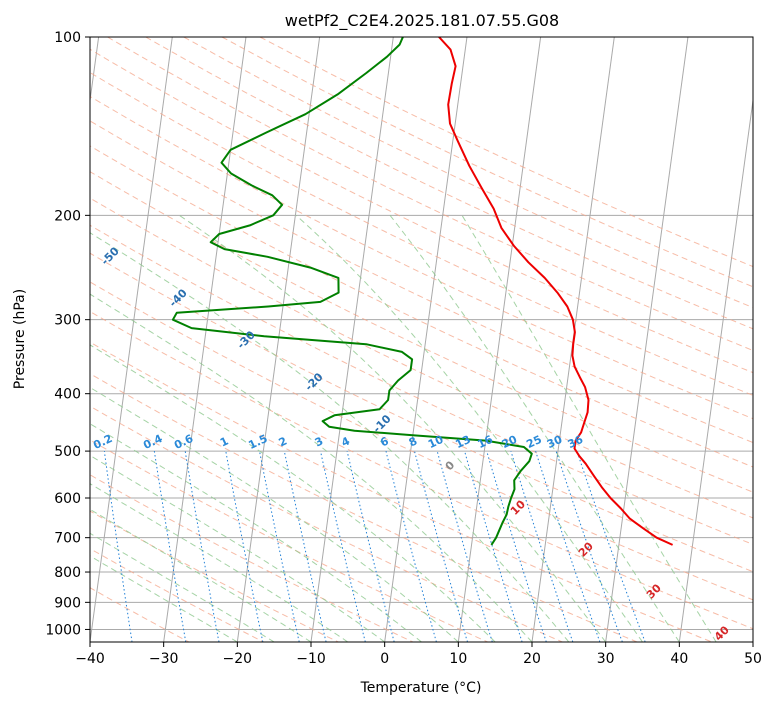 The height and width of the screenshot is (708, 775). I want to click on y-tick-label: 200, so click(67, 216).